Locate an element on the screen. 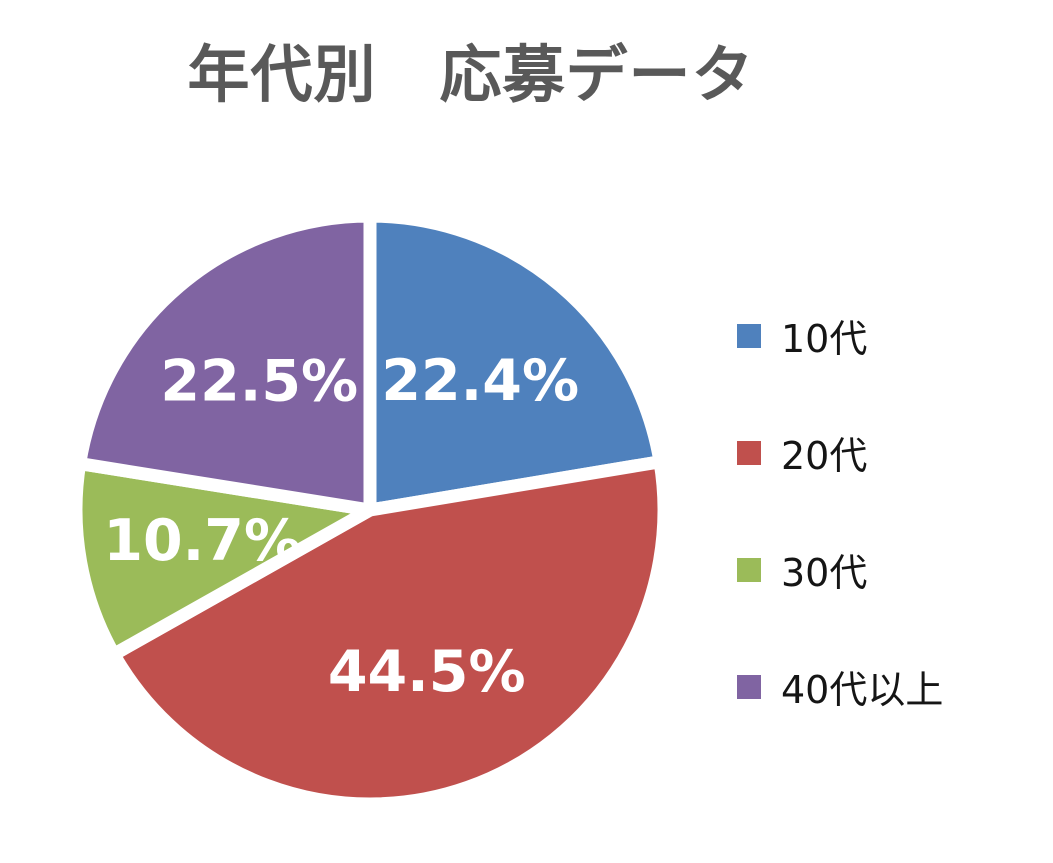 The image size is (1053, 863). legend-label: 20代 is located at coordinates (824, 456).